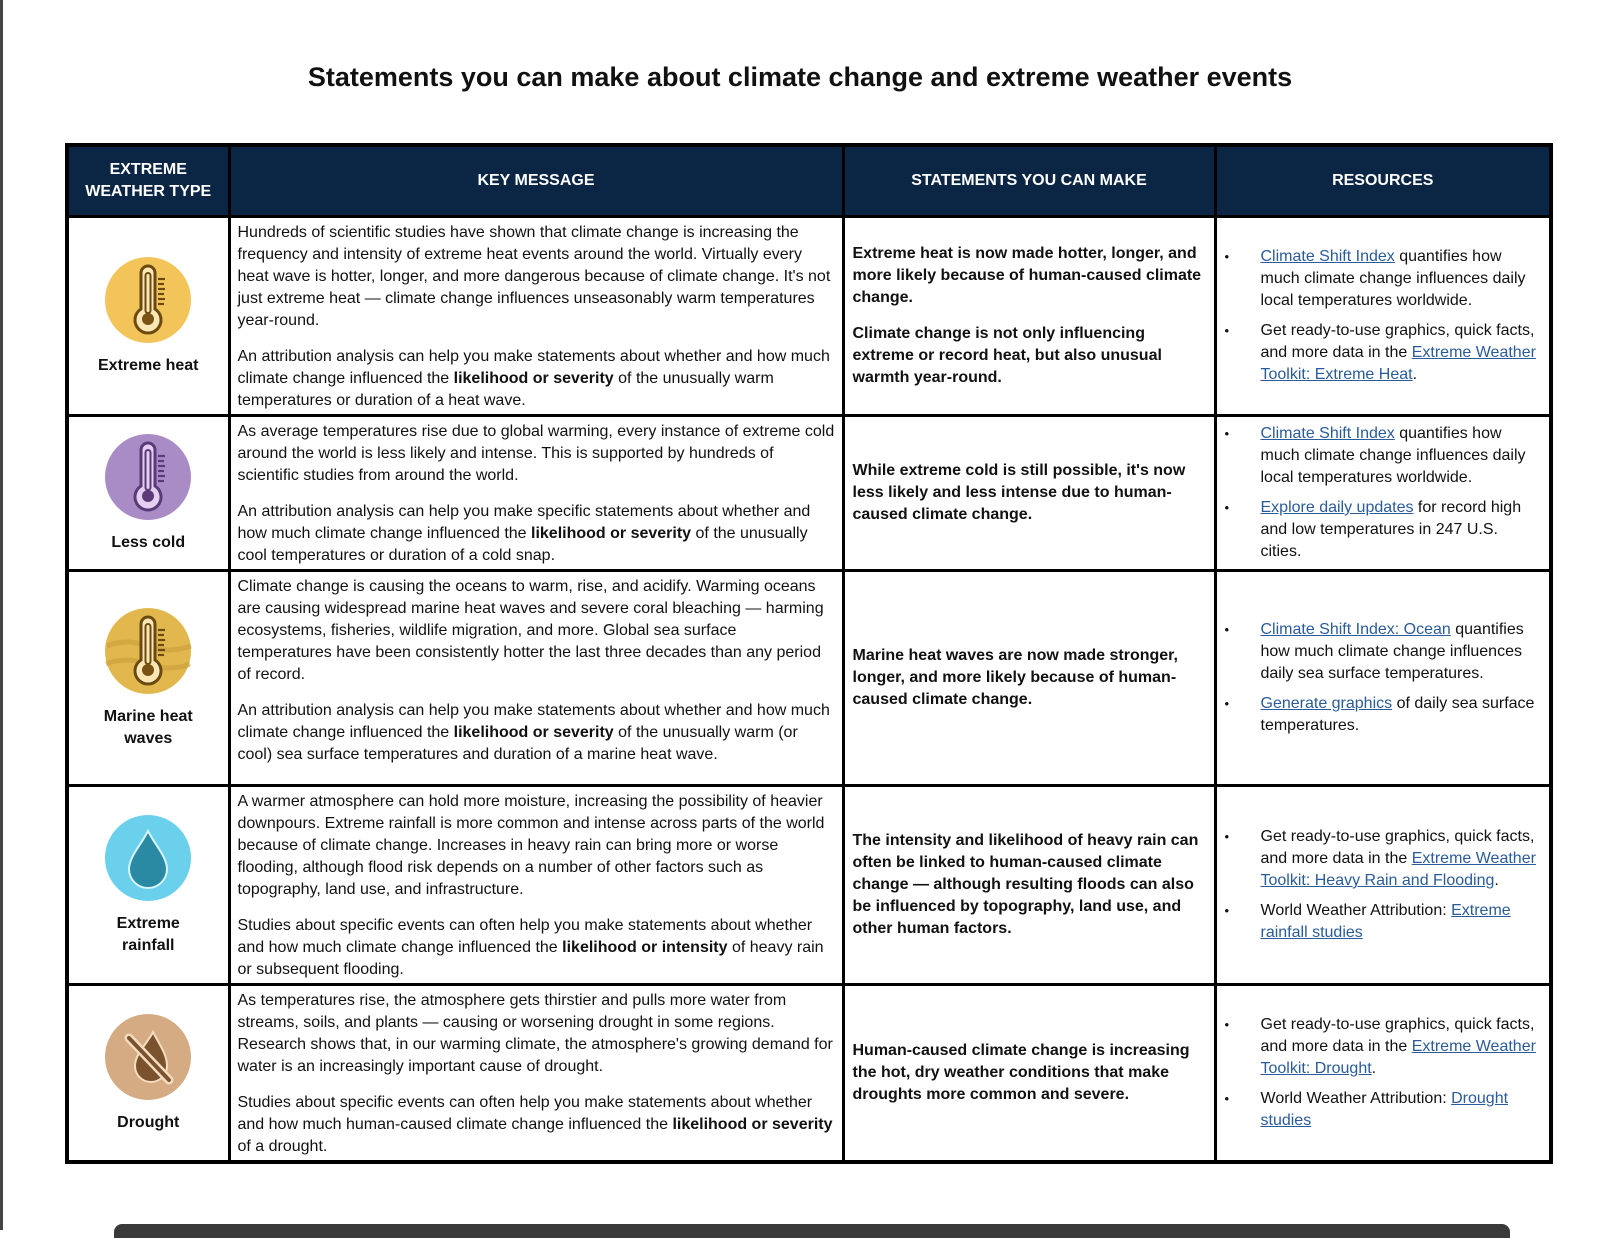 The height and width of the screenshot is (1238, 1620). What do you see at coordinates (1397, 714) in the screenshot?
I see `text-segment: of daily sea surface temperatures.` at bounding box center [1397, 714].